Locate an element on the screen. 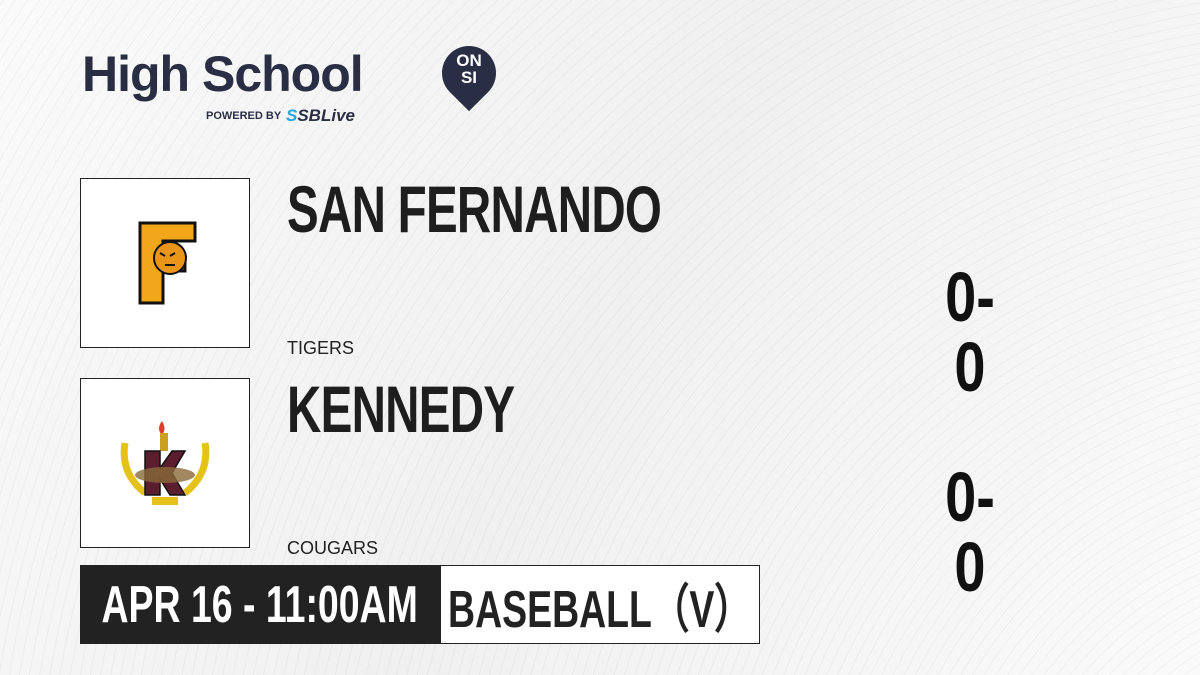 The image size is (1200, 675). game-sport: BASEBALL（V） is located at coordinates (600, 610).